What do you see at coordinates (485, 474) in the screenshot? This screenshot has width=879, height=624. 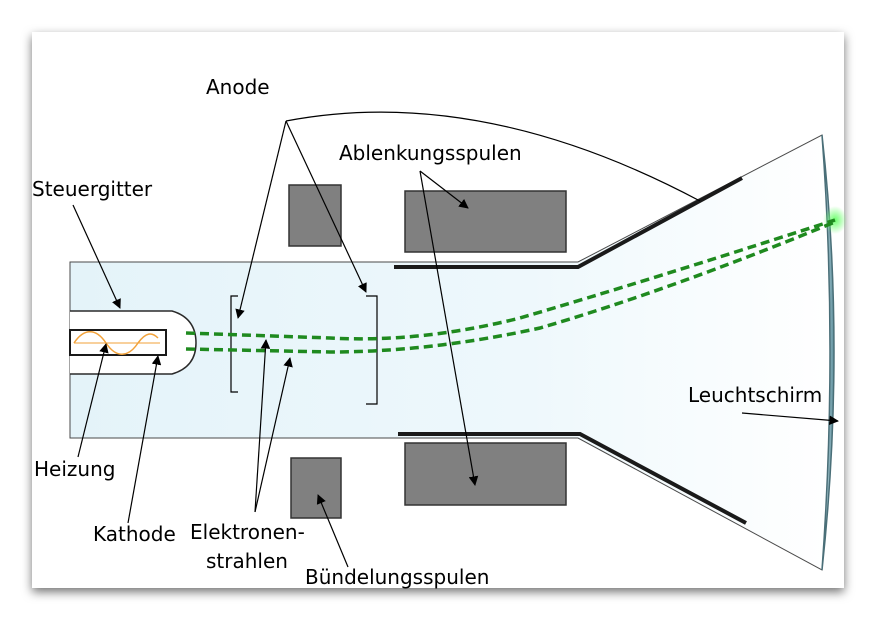 I see `deflection-coil-bottom` at bounding box center [485, 474].